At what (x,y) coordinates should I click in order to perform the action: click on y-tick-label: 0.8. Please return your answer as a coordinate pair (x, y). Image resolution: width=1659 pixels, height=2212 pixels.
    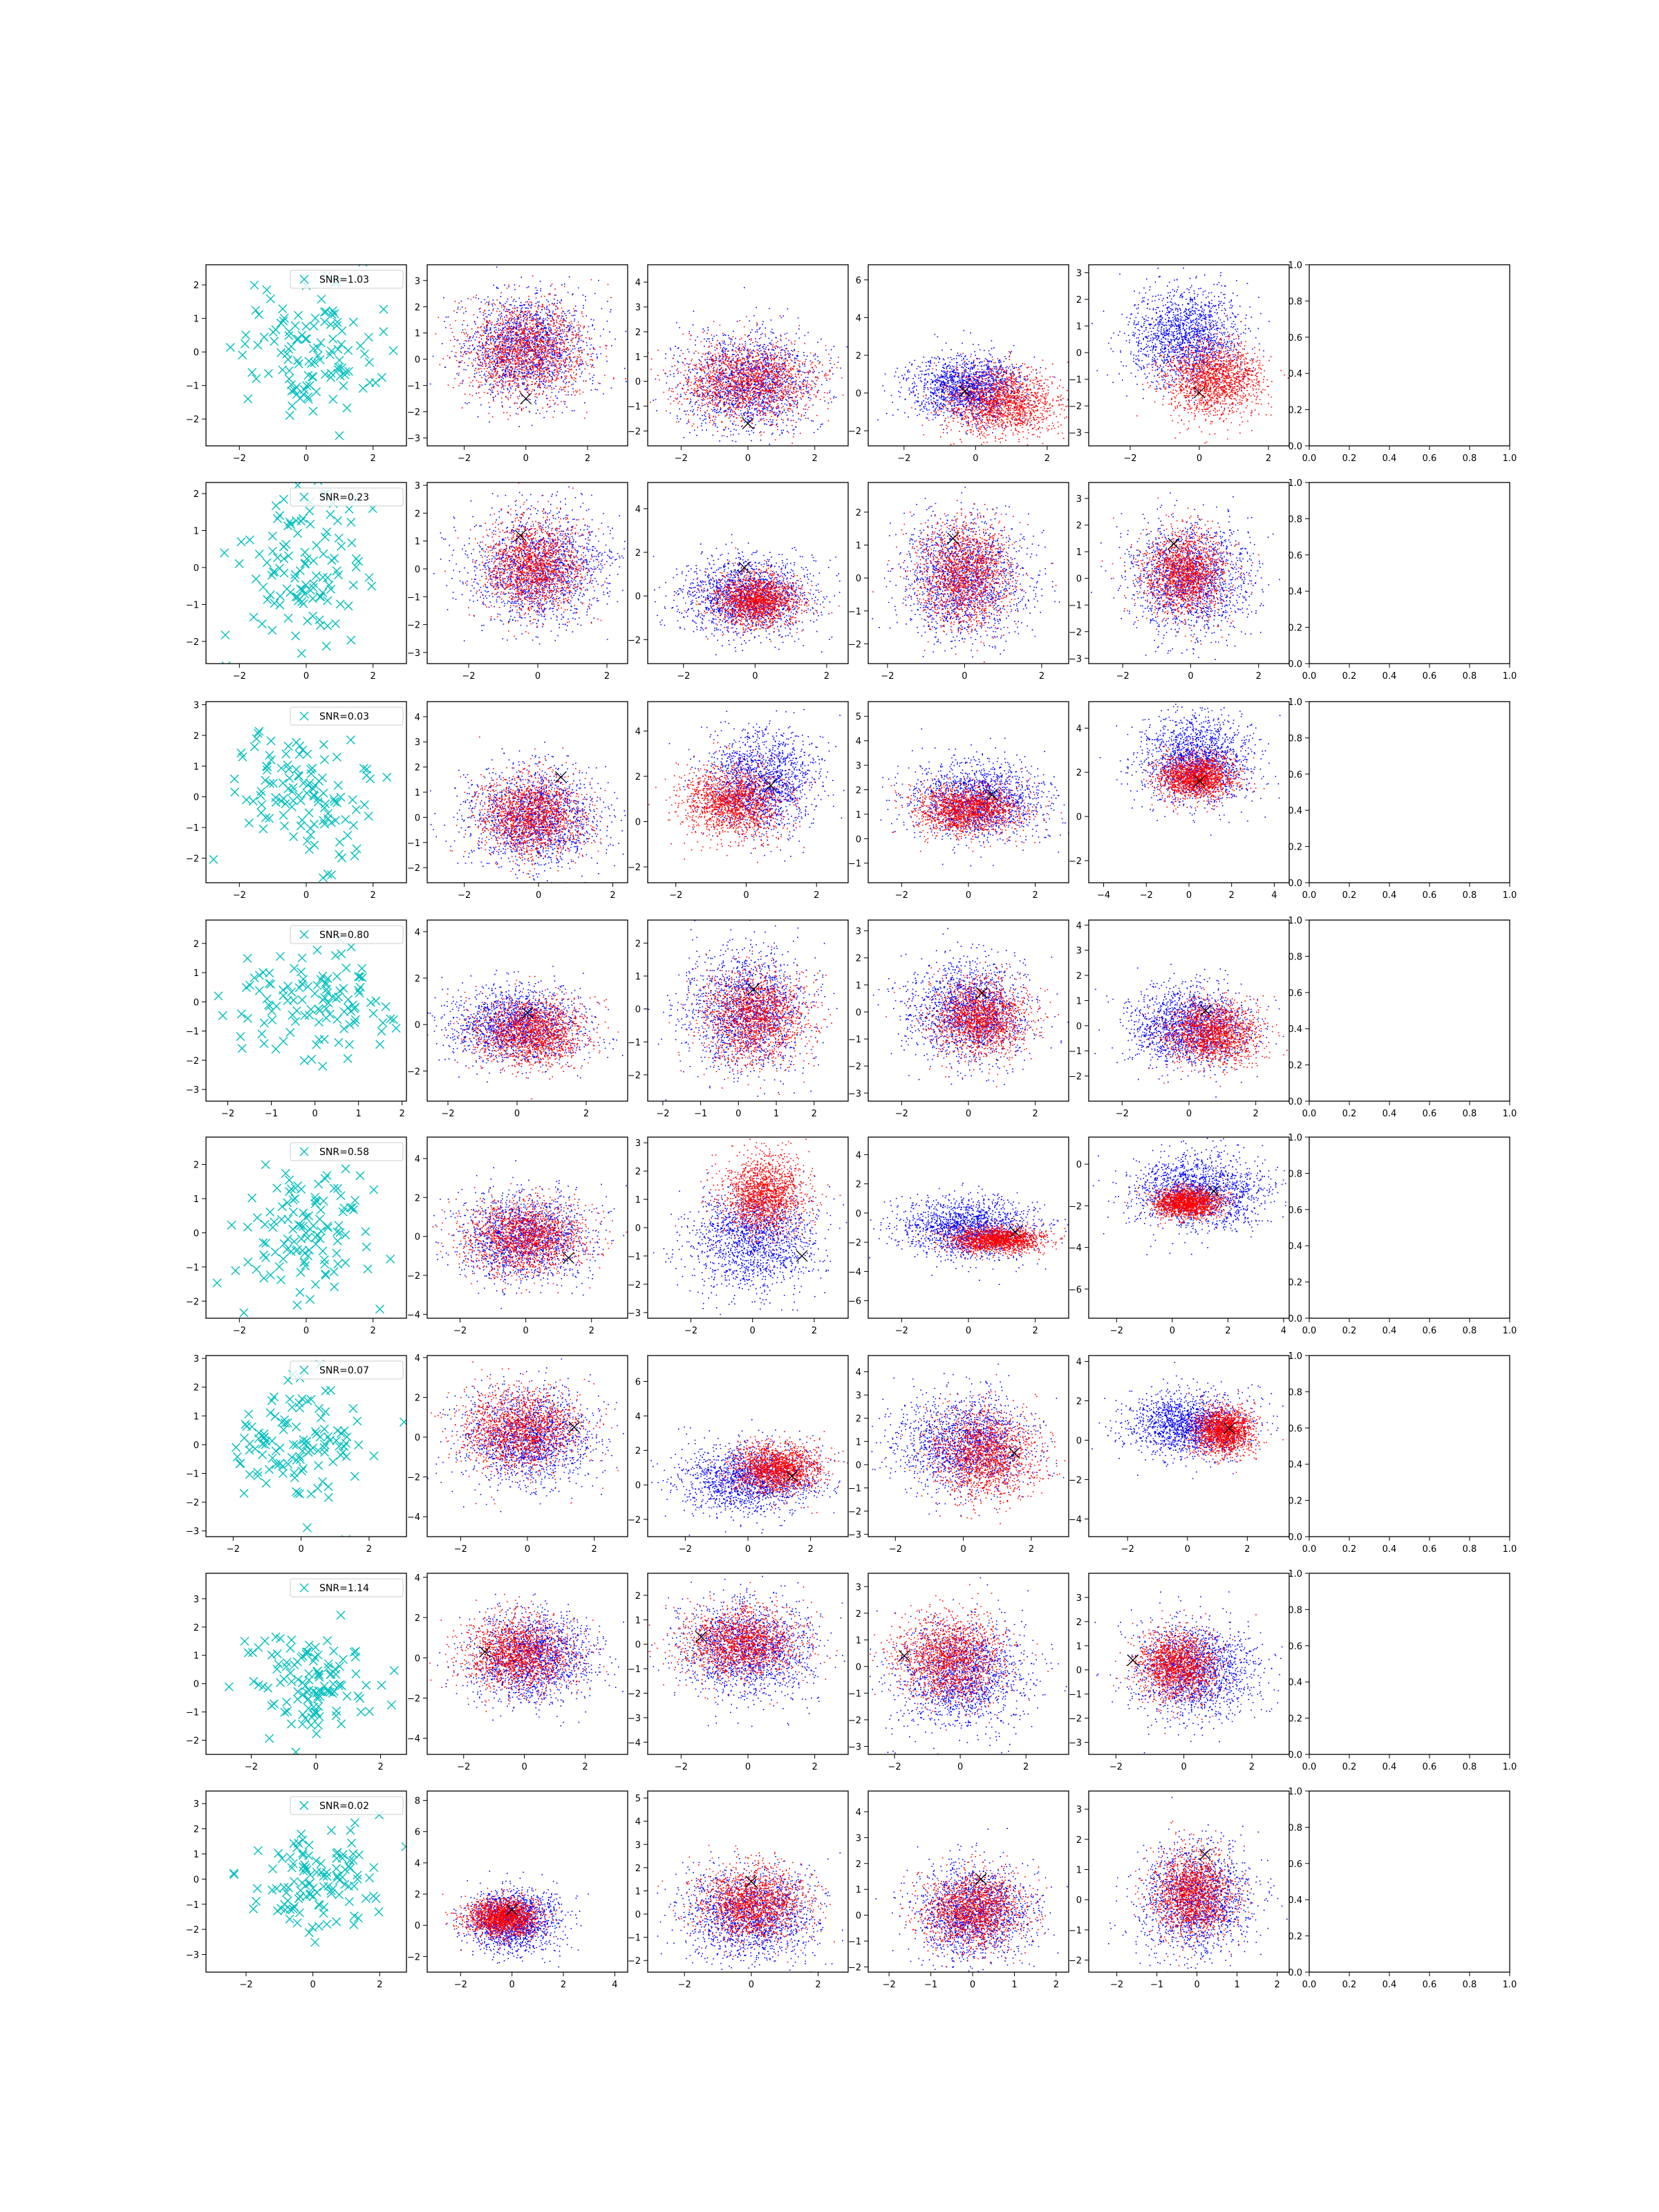
    Looking at the image, I should click on (1295, 519).